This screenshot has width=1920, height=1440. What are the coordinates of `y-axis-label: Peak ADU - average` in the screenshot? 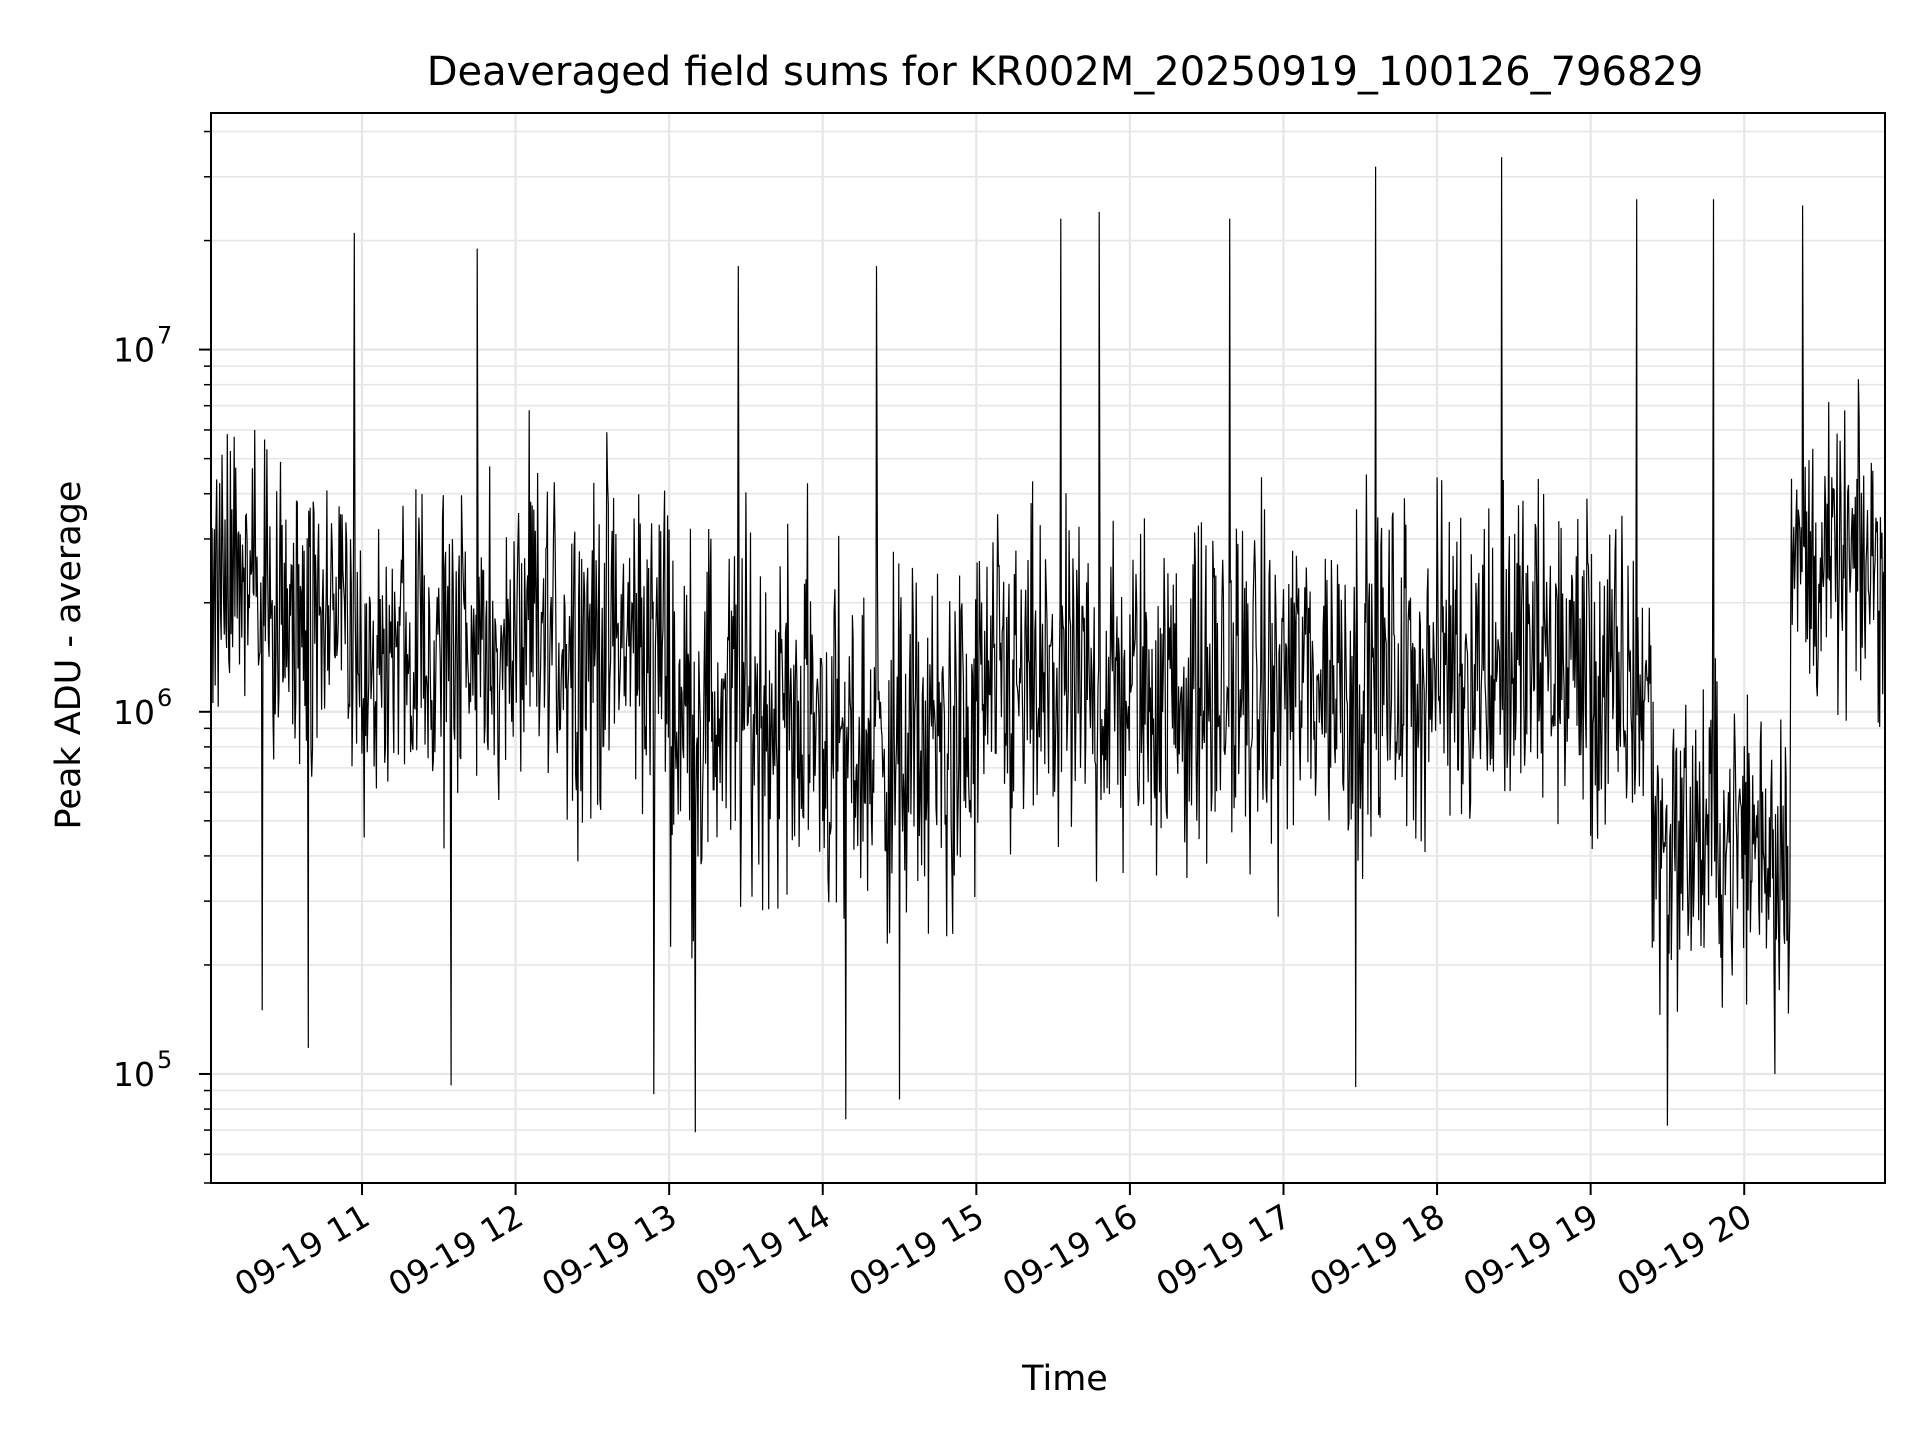 It's located at (69, 655).